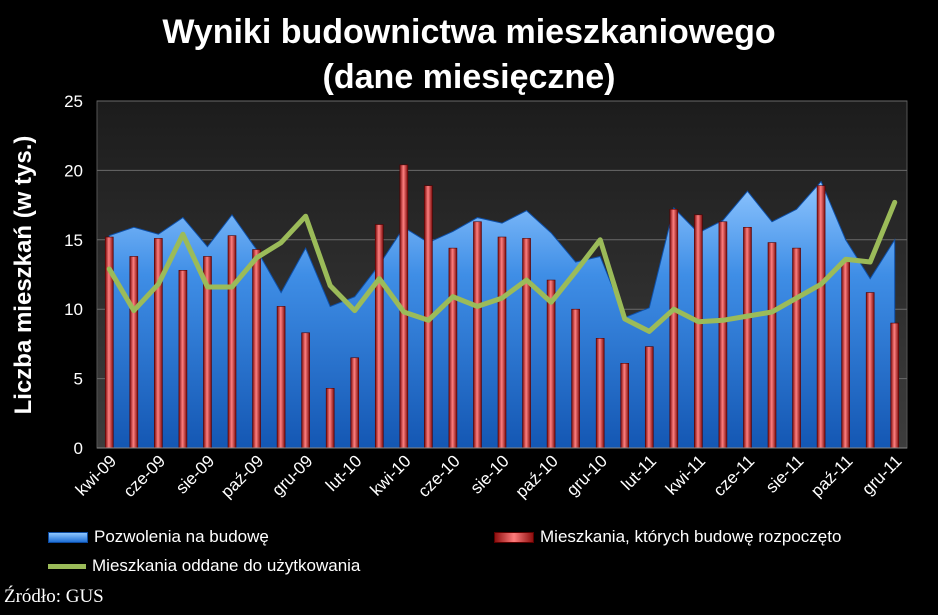 The image size is (938, 615). Describe the element at coordinates (73, 309) in the screenshot. I see `y-tick-label: 10` at that location.